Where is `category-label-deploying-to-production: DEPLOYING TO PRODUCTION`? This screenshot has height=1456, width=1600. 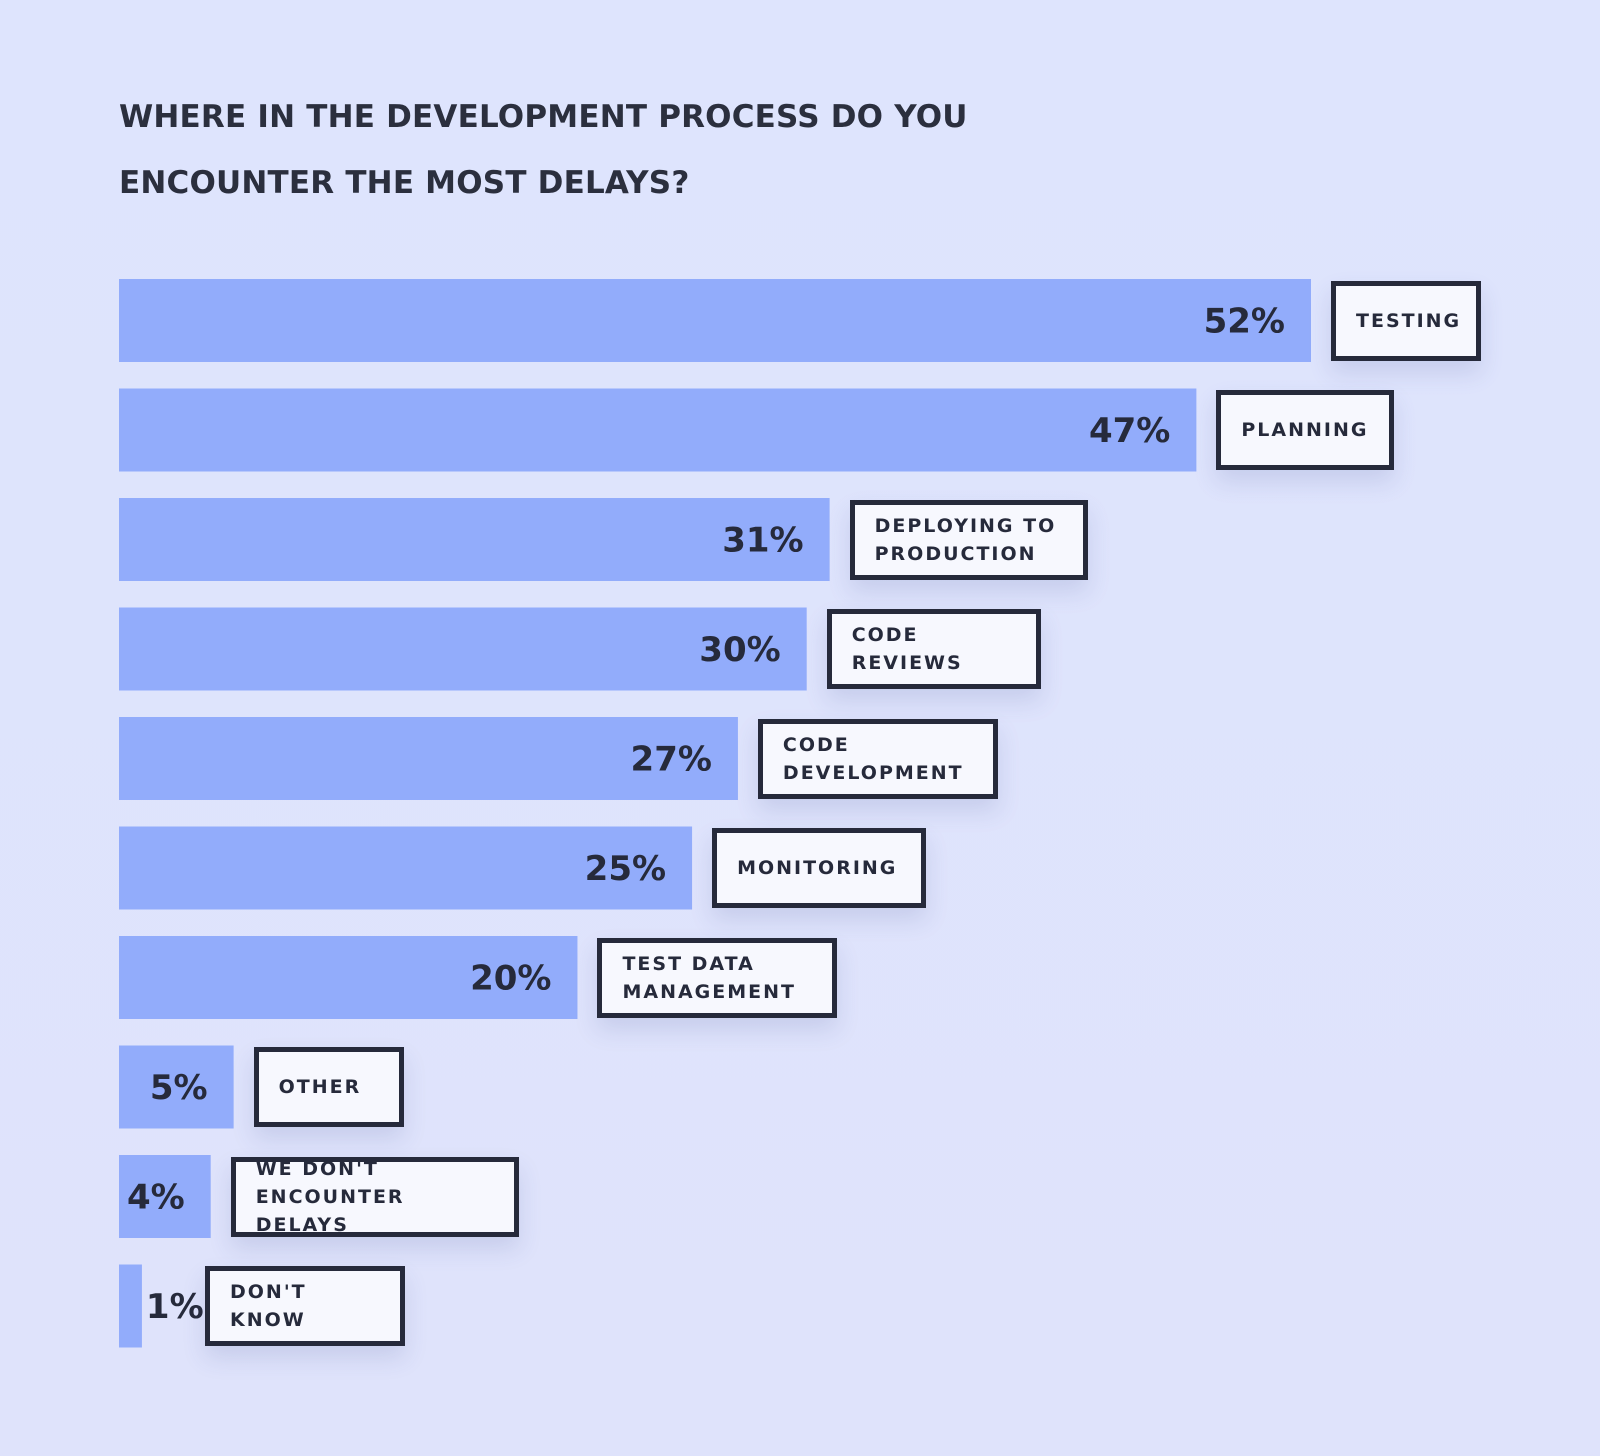 category-label-deploying-to-production: DEPLOYING TO PRODUCTION is located at coordinates (968, 539).